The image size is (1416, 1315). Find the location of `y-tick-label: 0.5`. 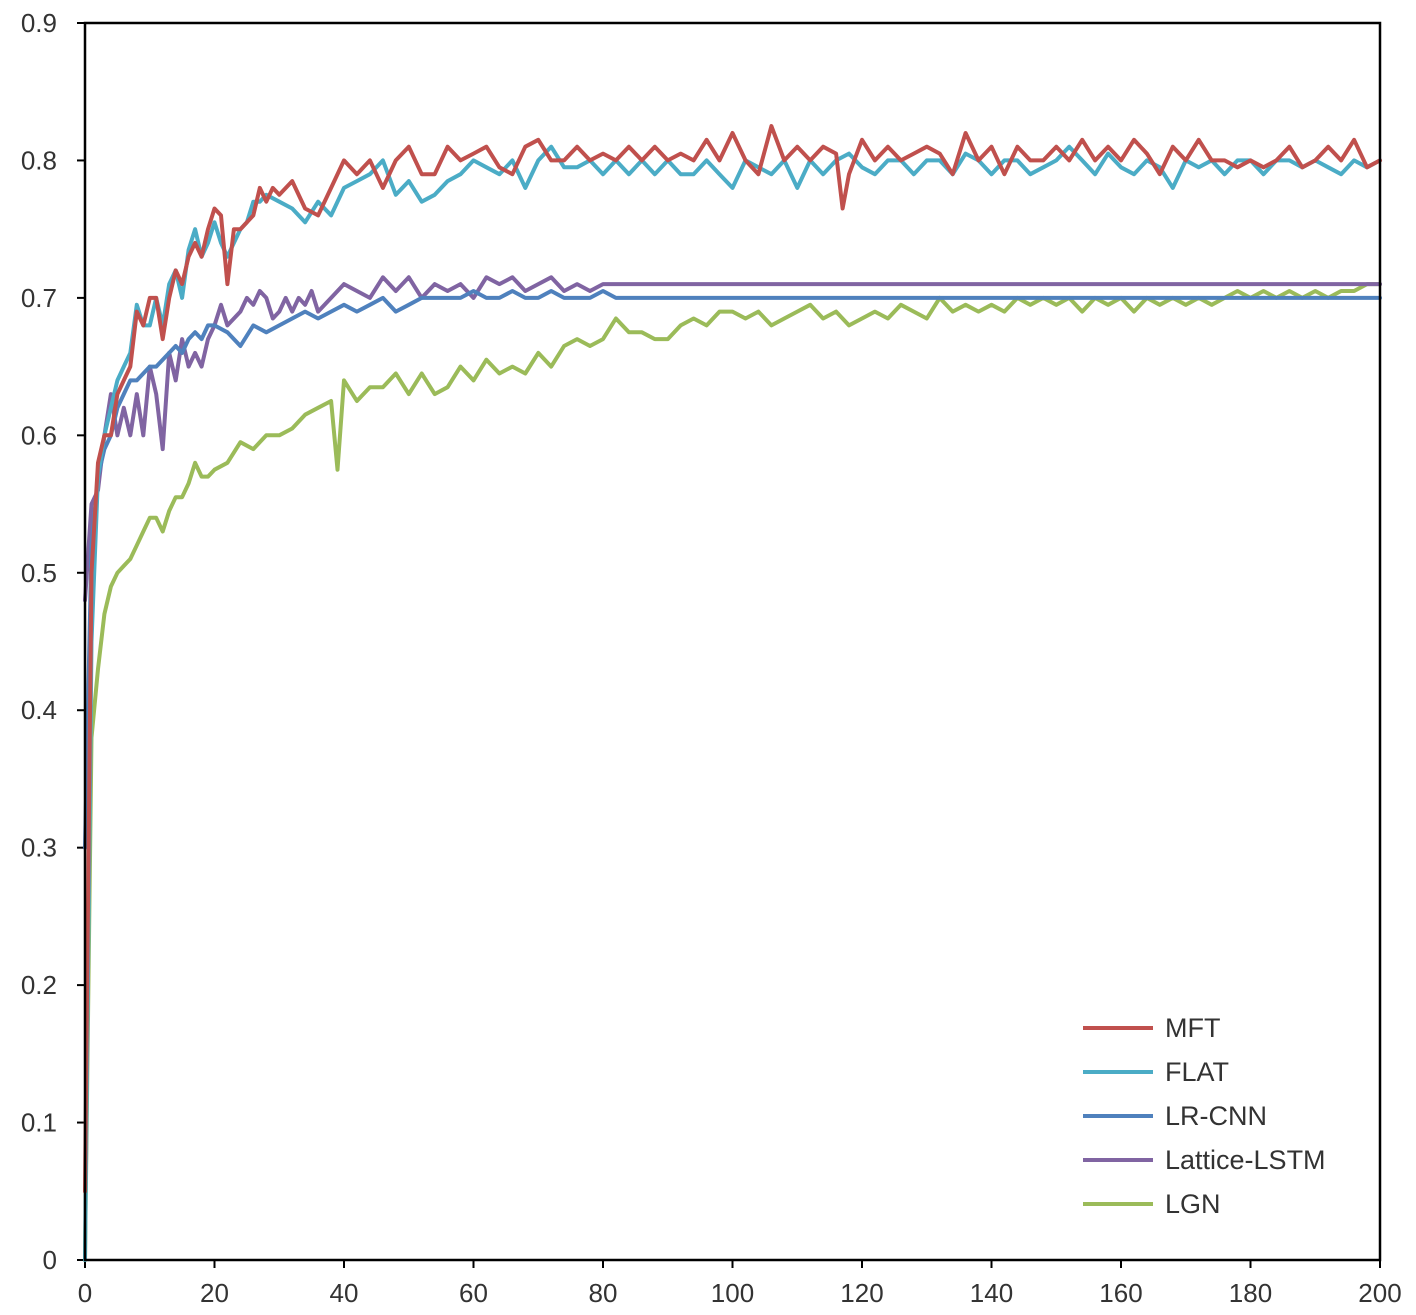

y-tick-label: 0.5 is located at coordinates (39, 573).